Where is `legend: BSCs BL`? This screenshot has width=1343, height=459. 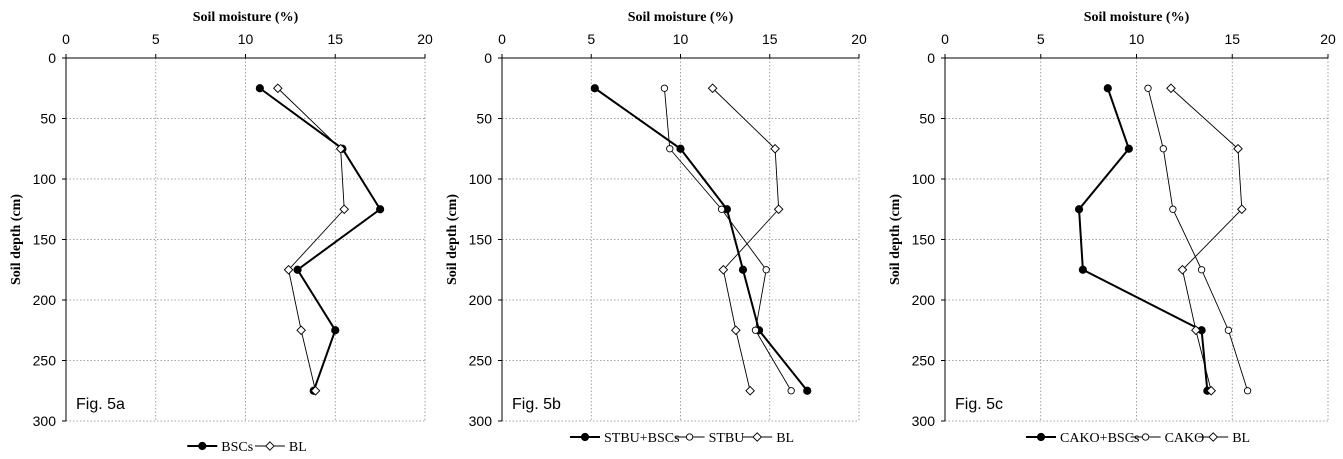
legend: BSCs BL is located at coordinates (247, 447).